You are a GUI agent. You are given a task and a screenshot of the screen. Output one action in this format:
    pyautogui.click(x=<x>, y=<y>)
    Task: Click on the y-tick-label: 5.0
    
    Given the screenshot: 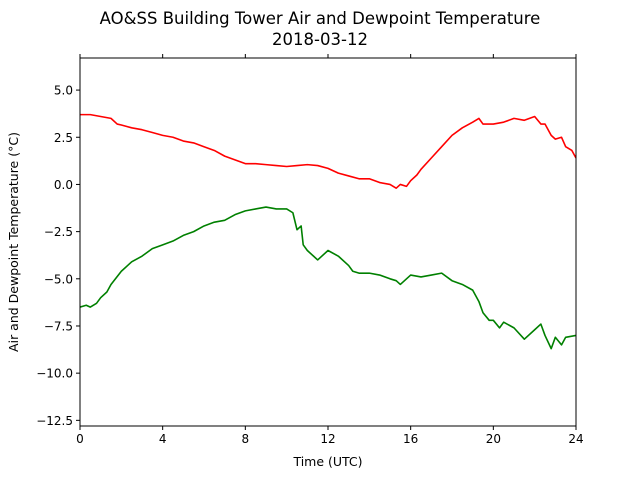 What is the action you would take?
    pyautogui.click(x=63, y=91)
    